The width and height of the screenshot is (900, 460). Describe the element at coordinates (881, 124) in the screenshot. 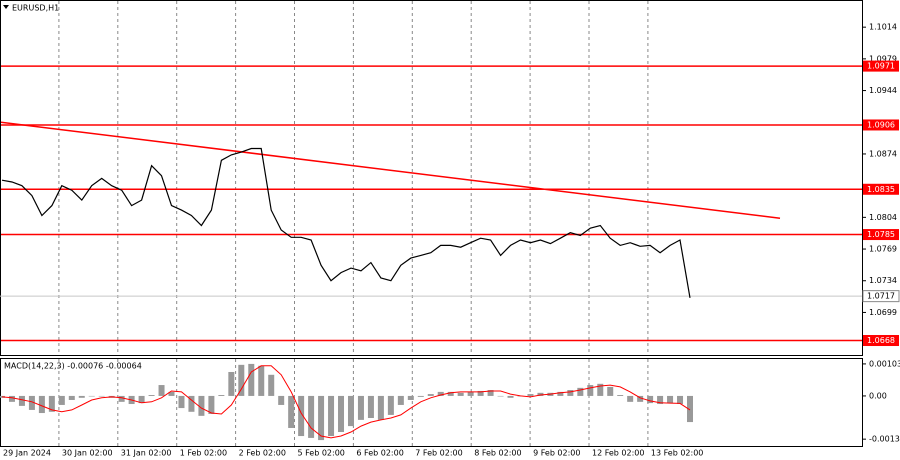

I see `level-label: 1.0906` at that location.